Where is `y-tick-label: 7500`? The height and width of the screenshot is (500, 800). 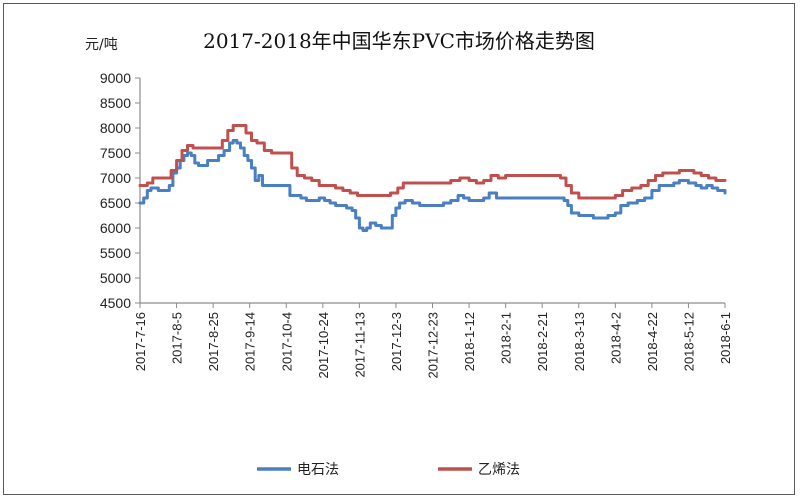 y-tick-label: 7500 is located at coordinates (115, 153).